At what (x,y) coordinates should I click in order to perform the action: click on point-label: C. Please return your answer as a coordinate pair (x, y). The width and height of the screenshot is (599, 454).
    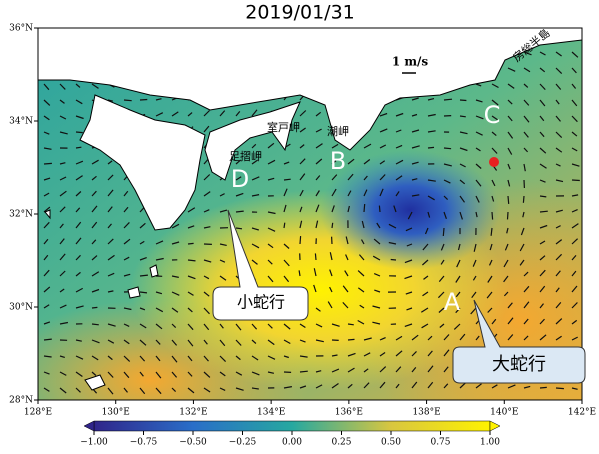
    Looking at the image, I should click on (492, 115).